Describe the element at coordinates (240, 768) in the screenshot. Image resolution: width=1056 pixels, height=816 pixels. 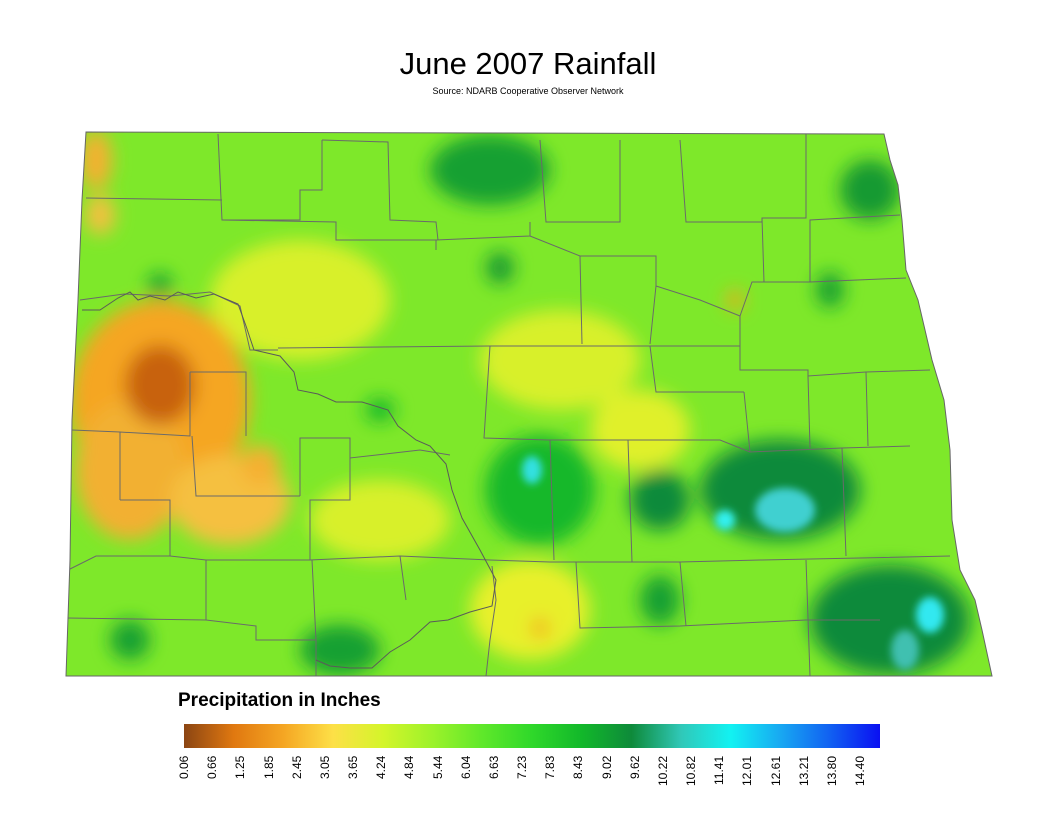
I see `legend-tick-label: 1.25` at that location.